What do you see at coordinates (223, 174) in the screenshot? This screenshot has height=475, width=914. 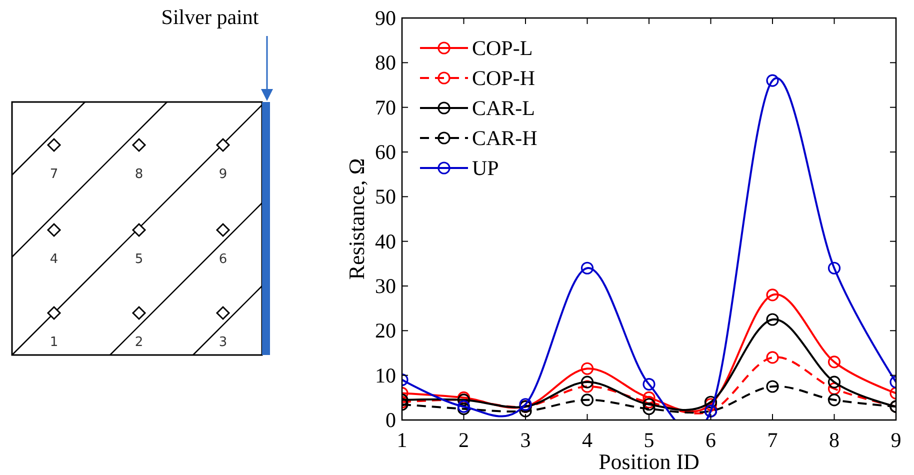 I see `text: 9` at bounding box center [223, 174].